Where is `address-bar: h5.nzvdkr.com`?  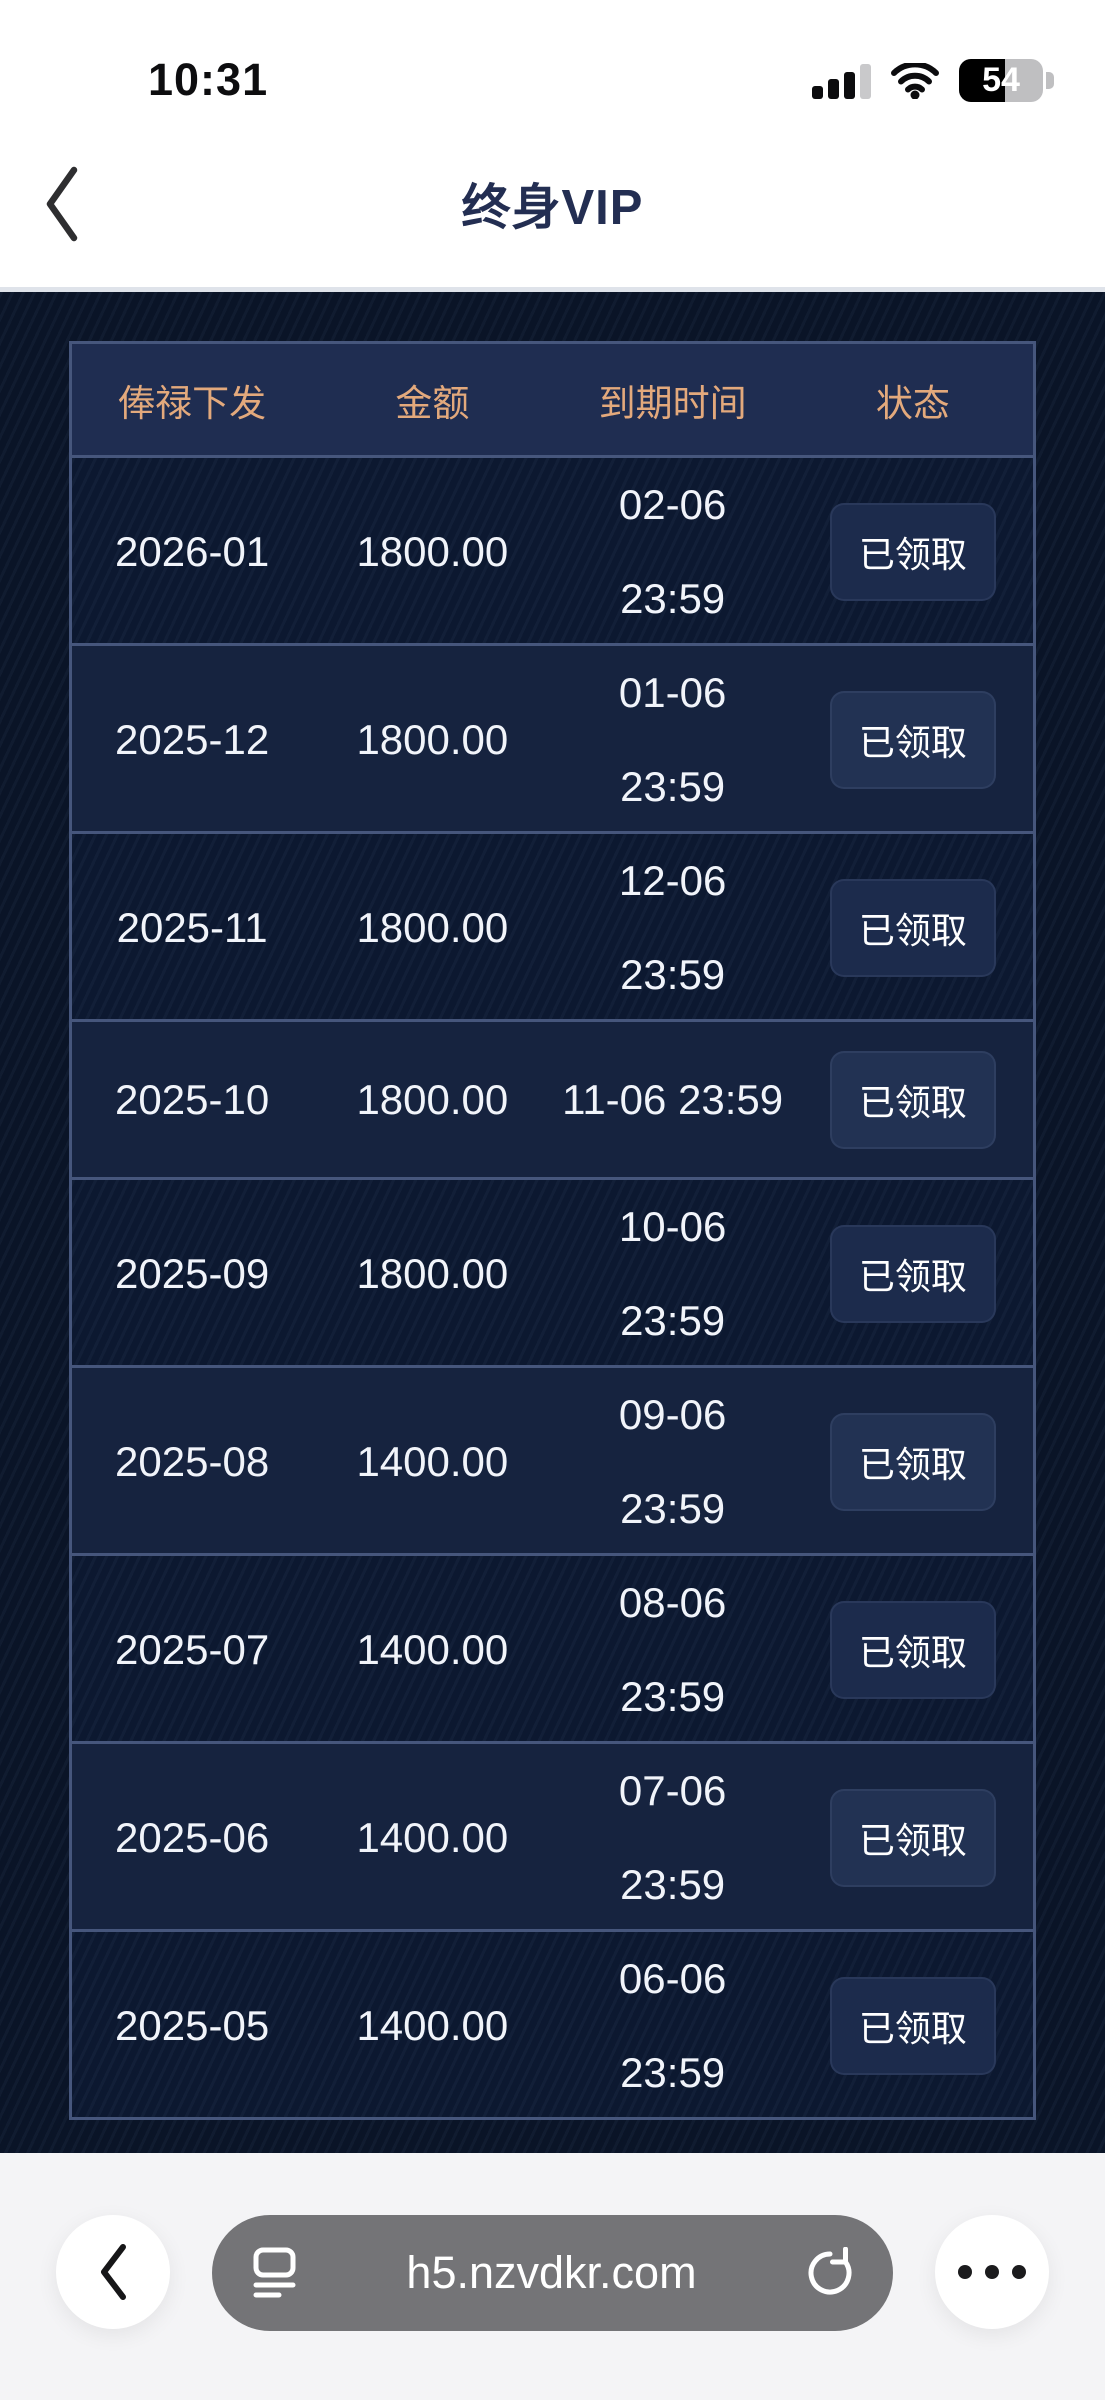 address-bar: h5.nzvdkr.com is located at coordinates (552, 2273).